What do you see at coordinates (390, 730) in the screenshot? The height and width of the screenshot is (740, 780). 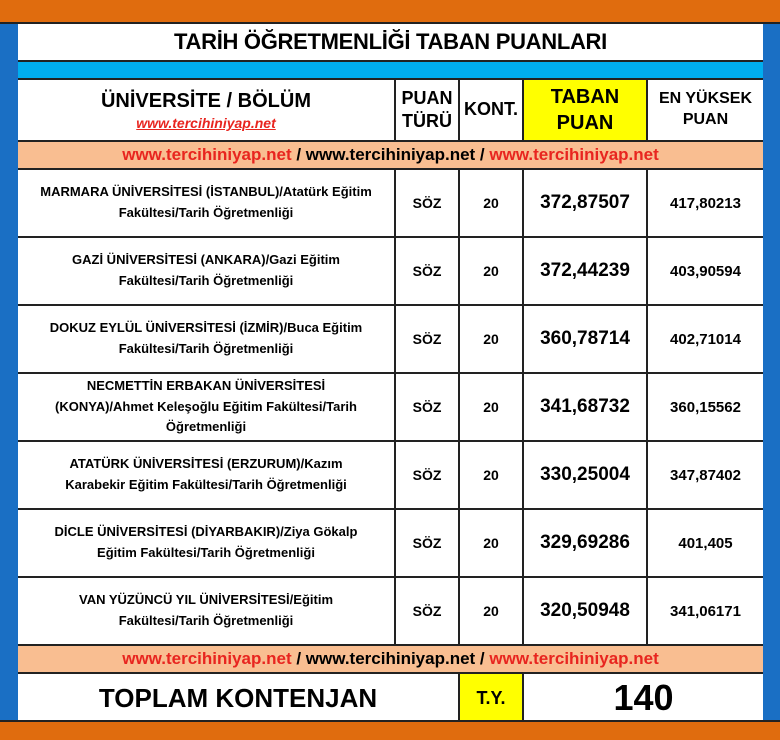 I see `bottom-orange-bar` at bounding box center [390, 730].